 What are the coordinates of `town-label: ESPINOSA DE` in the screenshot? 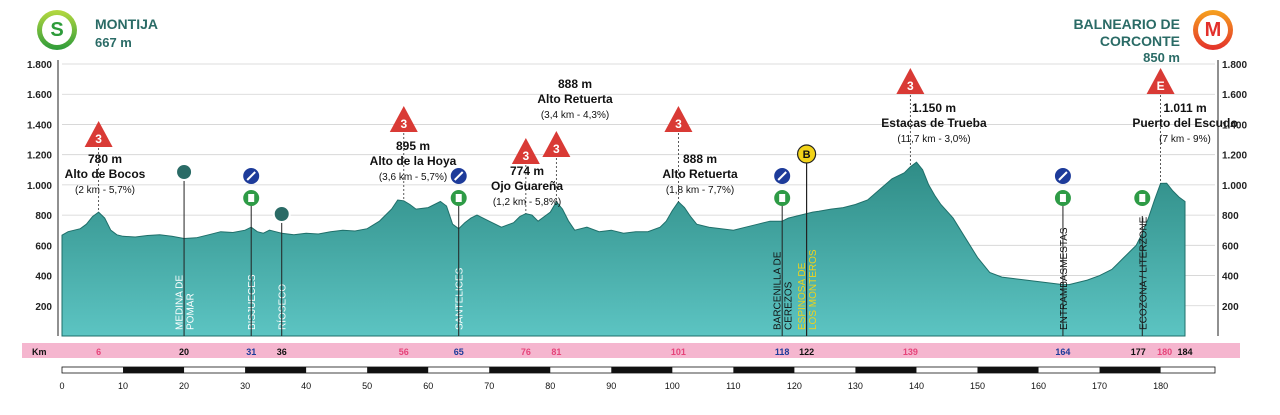 It's located at (802, 296).